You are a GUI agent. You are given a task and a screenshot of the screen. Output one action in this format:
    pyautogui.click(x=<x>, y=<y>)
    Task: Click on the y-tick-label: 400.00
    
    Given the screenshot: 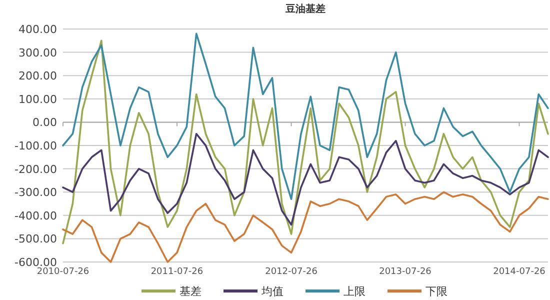 What is the action you would take?
    pyautogui.click(x=37, y=29)
    